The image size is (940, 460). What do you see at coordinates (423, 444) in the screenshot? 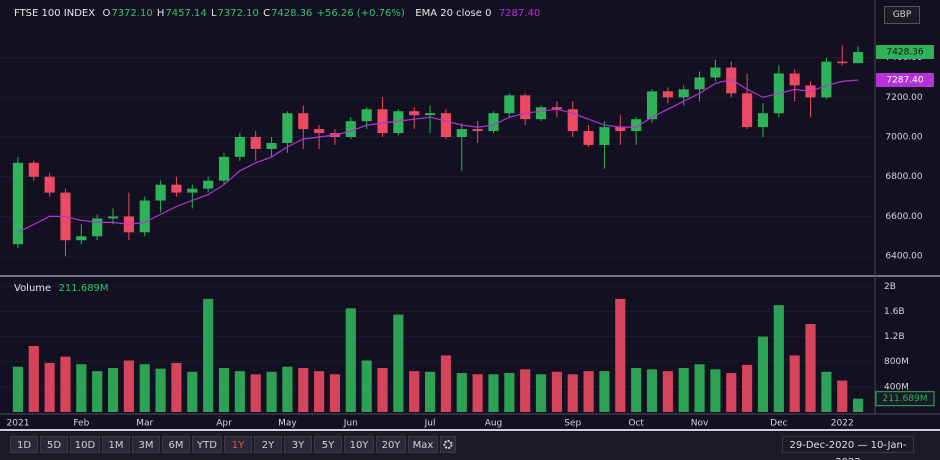
I see `range-button: Max` at bounding box center [423, 444].